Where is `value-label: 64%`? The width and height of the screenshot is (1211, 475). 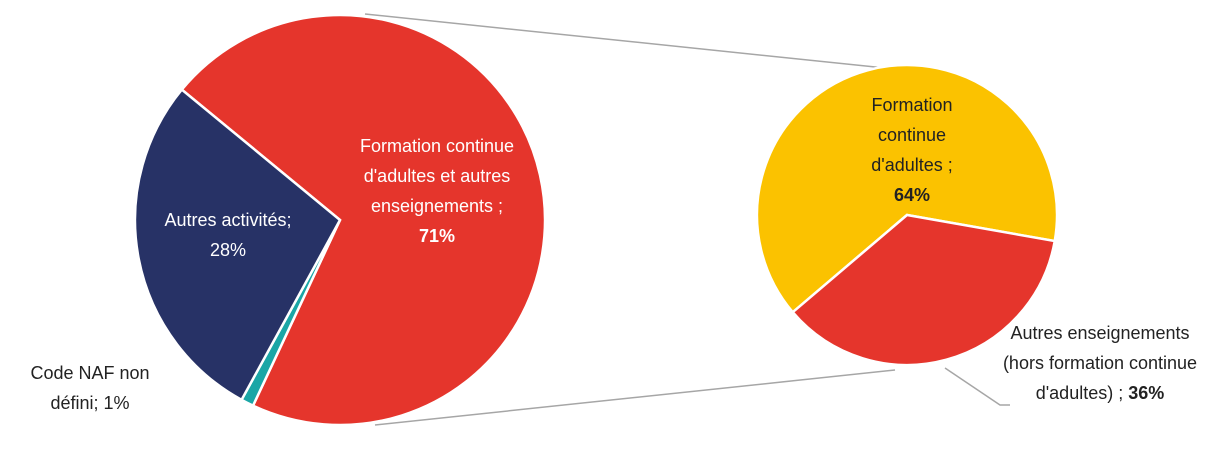
value-label: 64% is located at coordinates (912, 195).